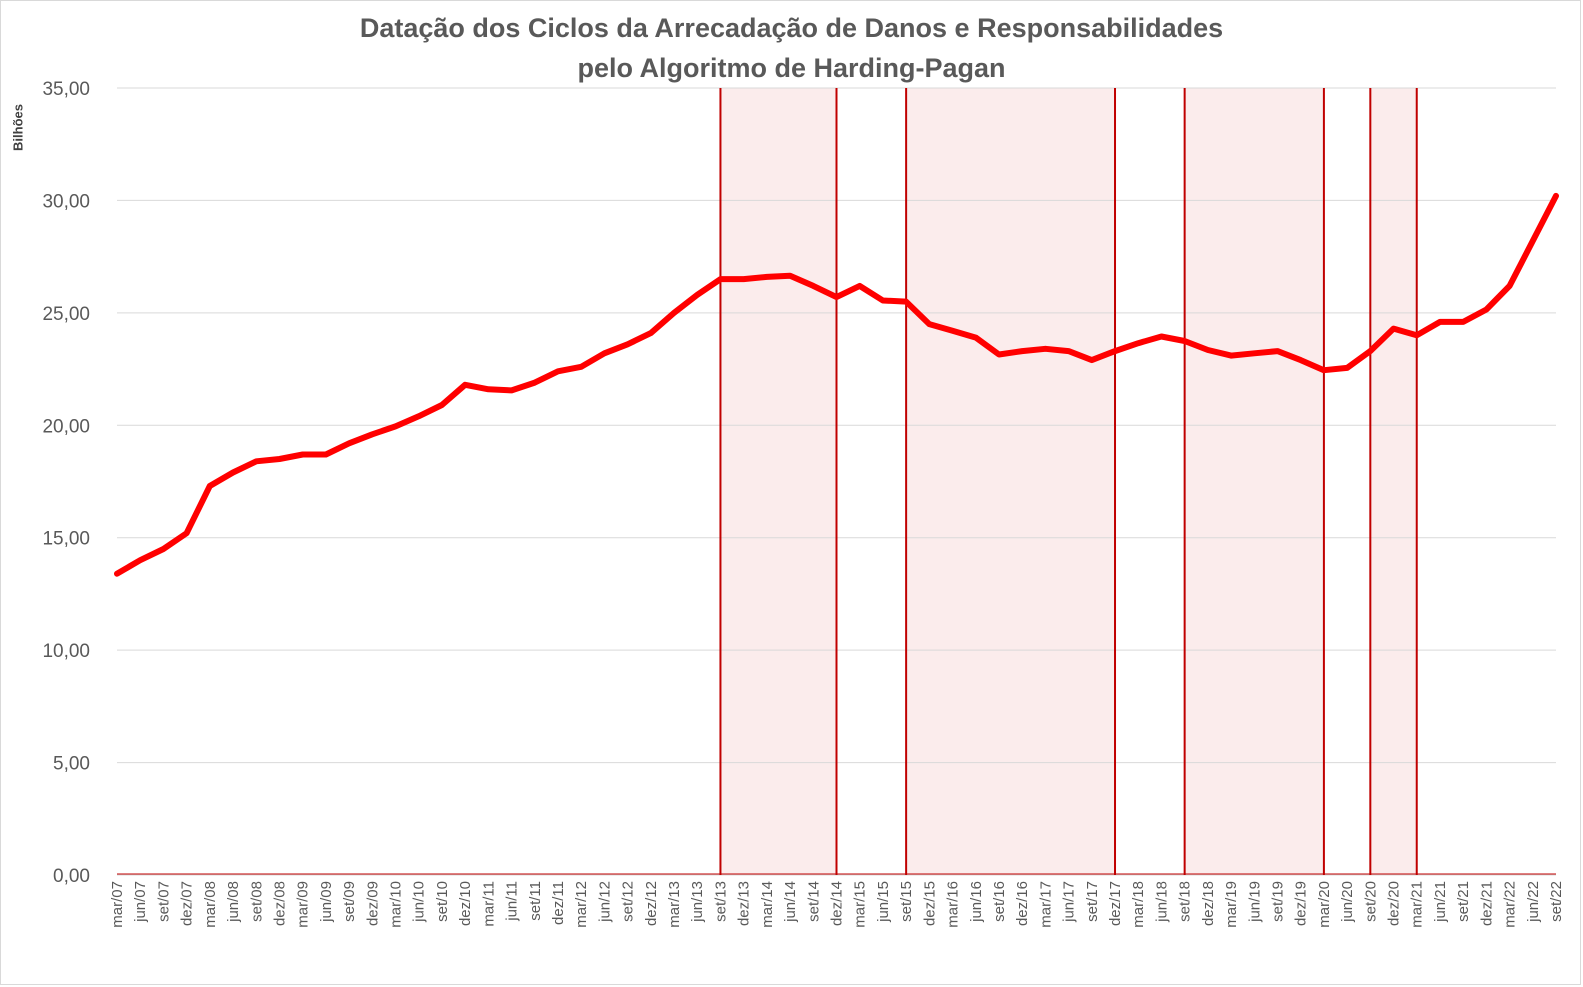  Describe the element at coordinates (256, 901) in the screenshot. I see `x-tick-label: set/08` at that location.